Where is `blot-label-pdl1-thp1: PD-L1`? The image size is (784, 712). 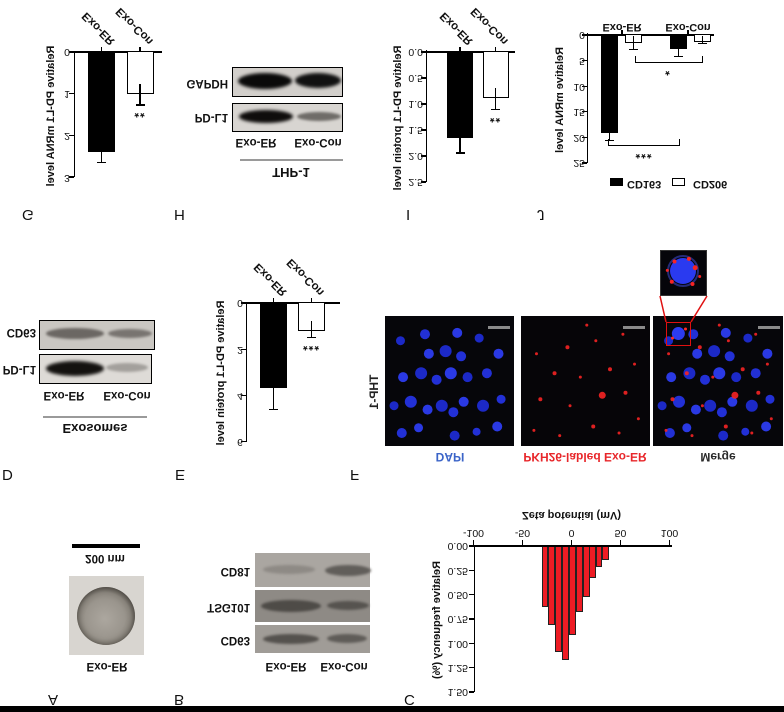
blot-label-pdl1-thp1: PD-L1 is located at coordinates (211, 117).